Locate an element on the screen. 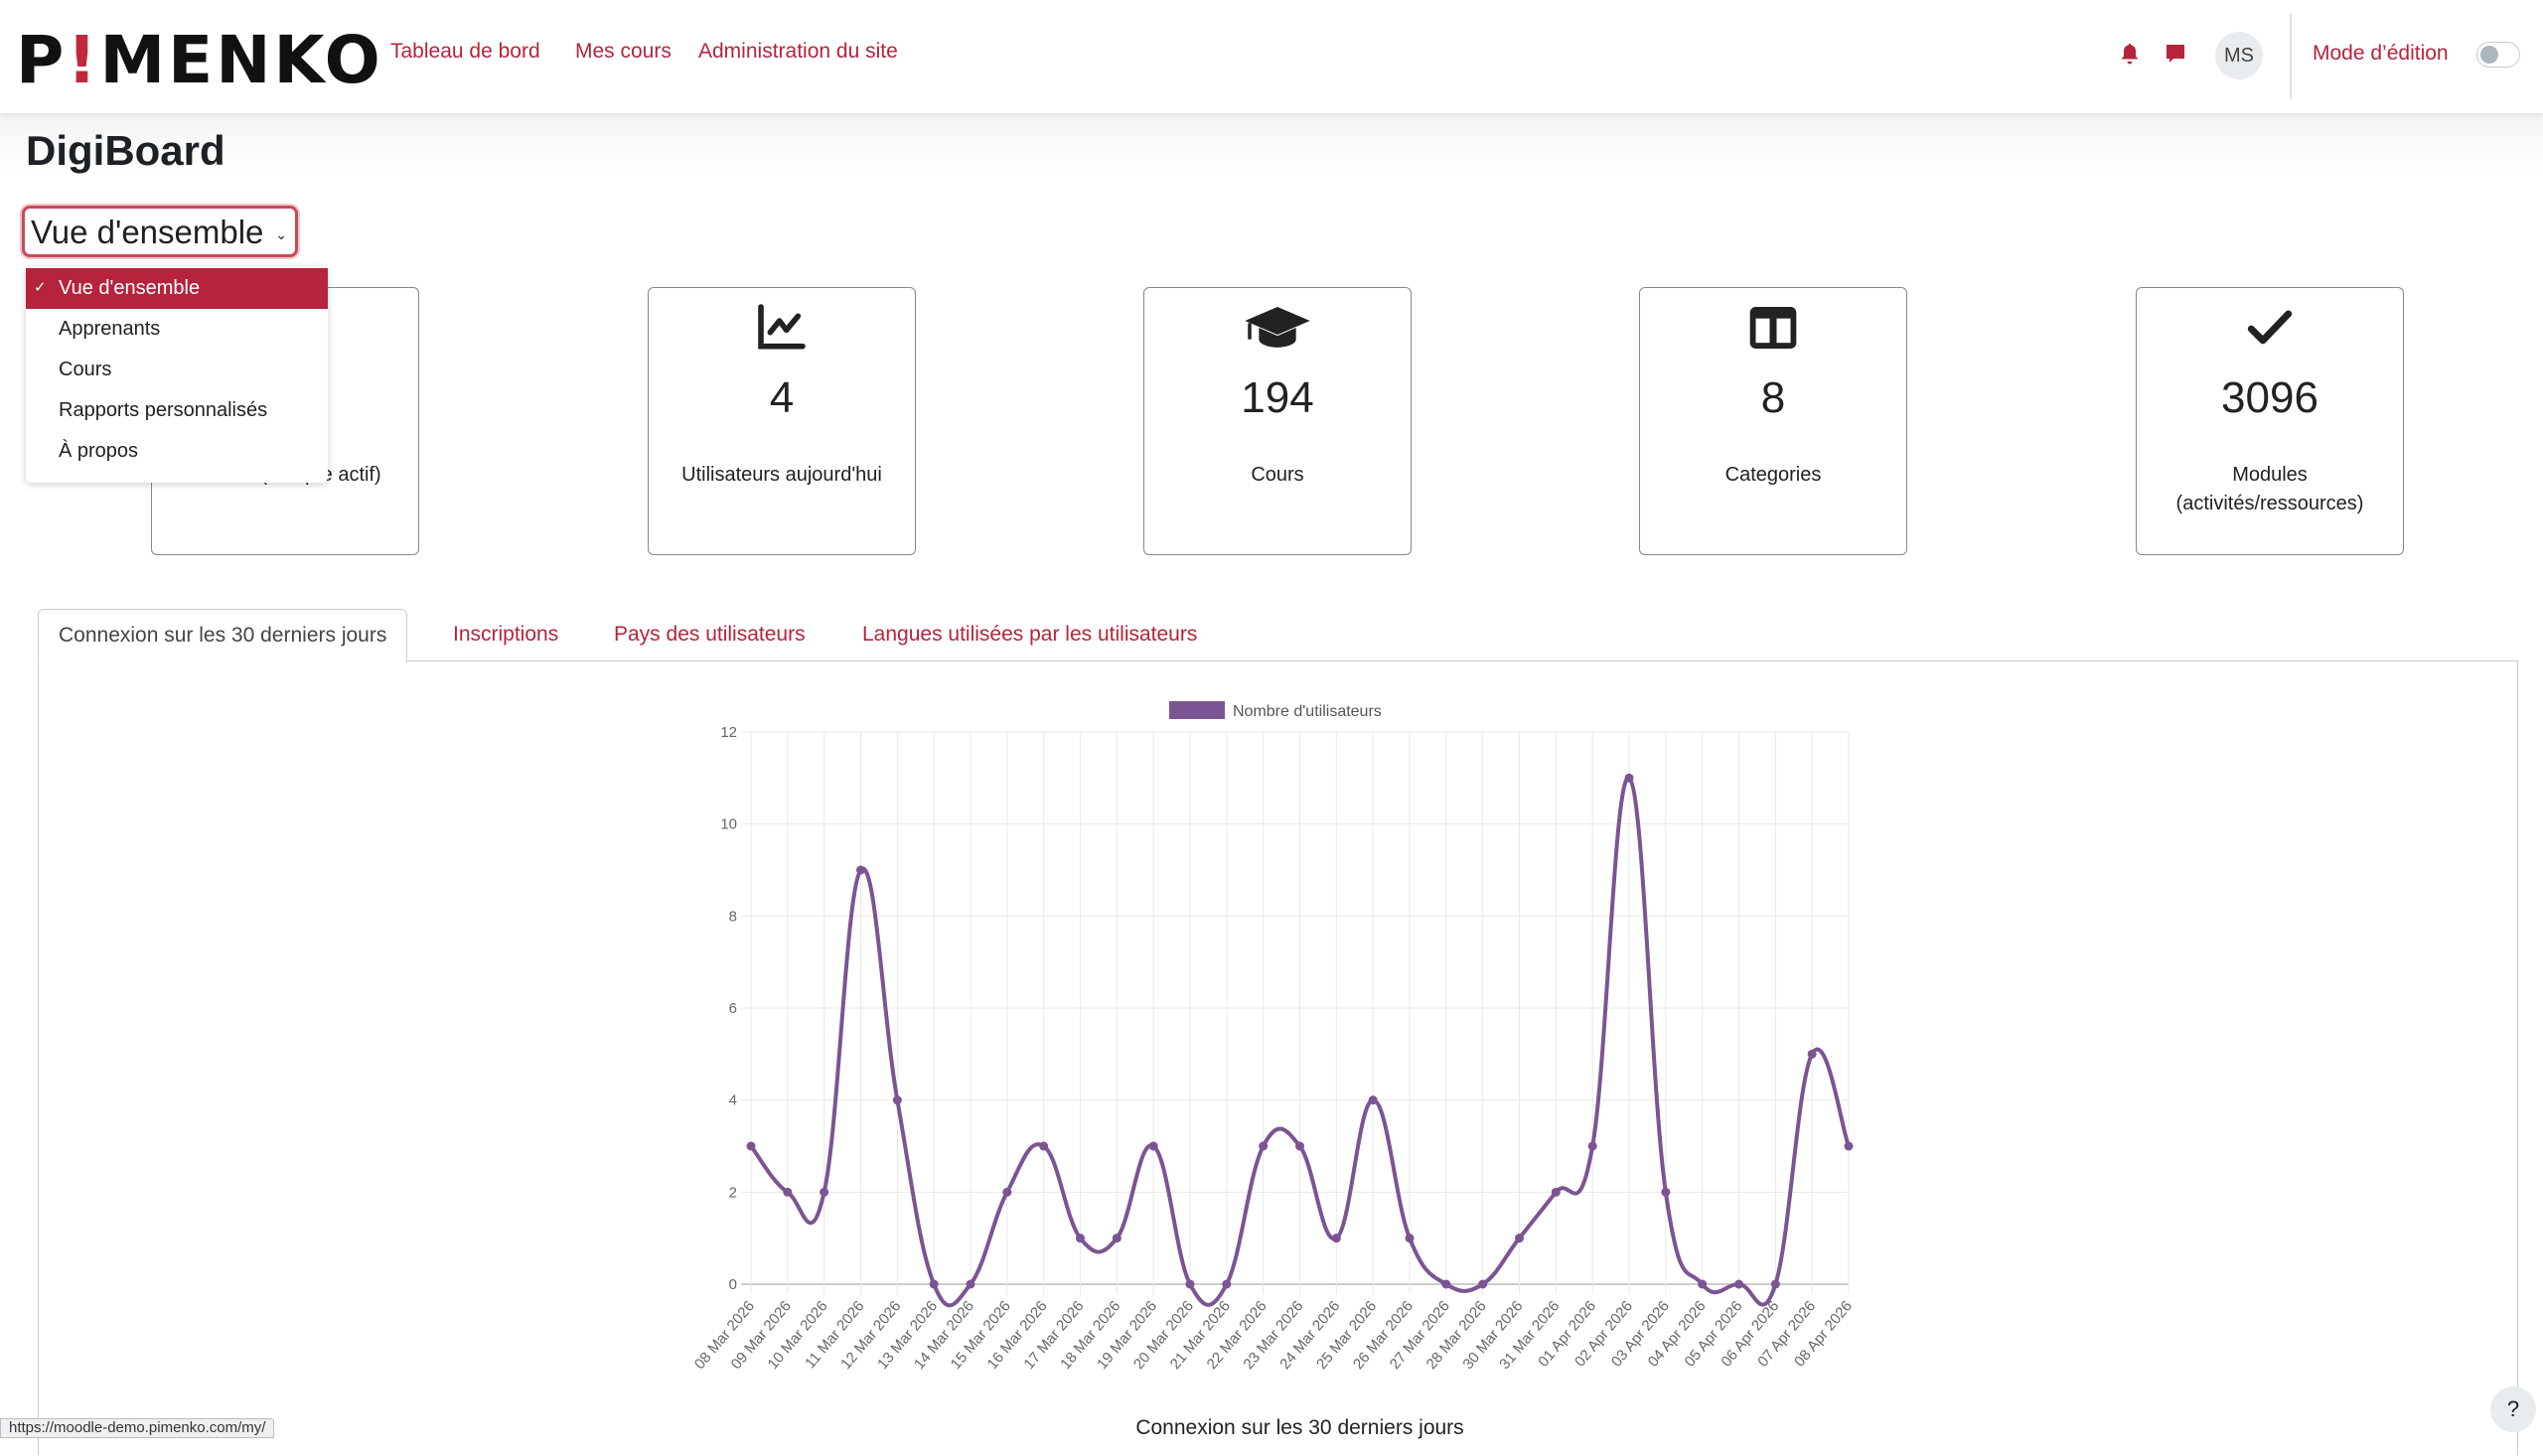 This screenshot has width=2543, height=1456. stat-label: Modules (activités/ressources) is located at coordinates (2269, 489).